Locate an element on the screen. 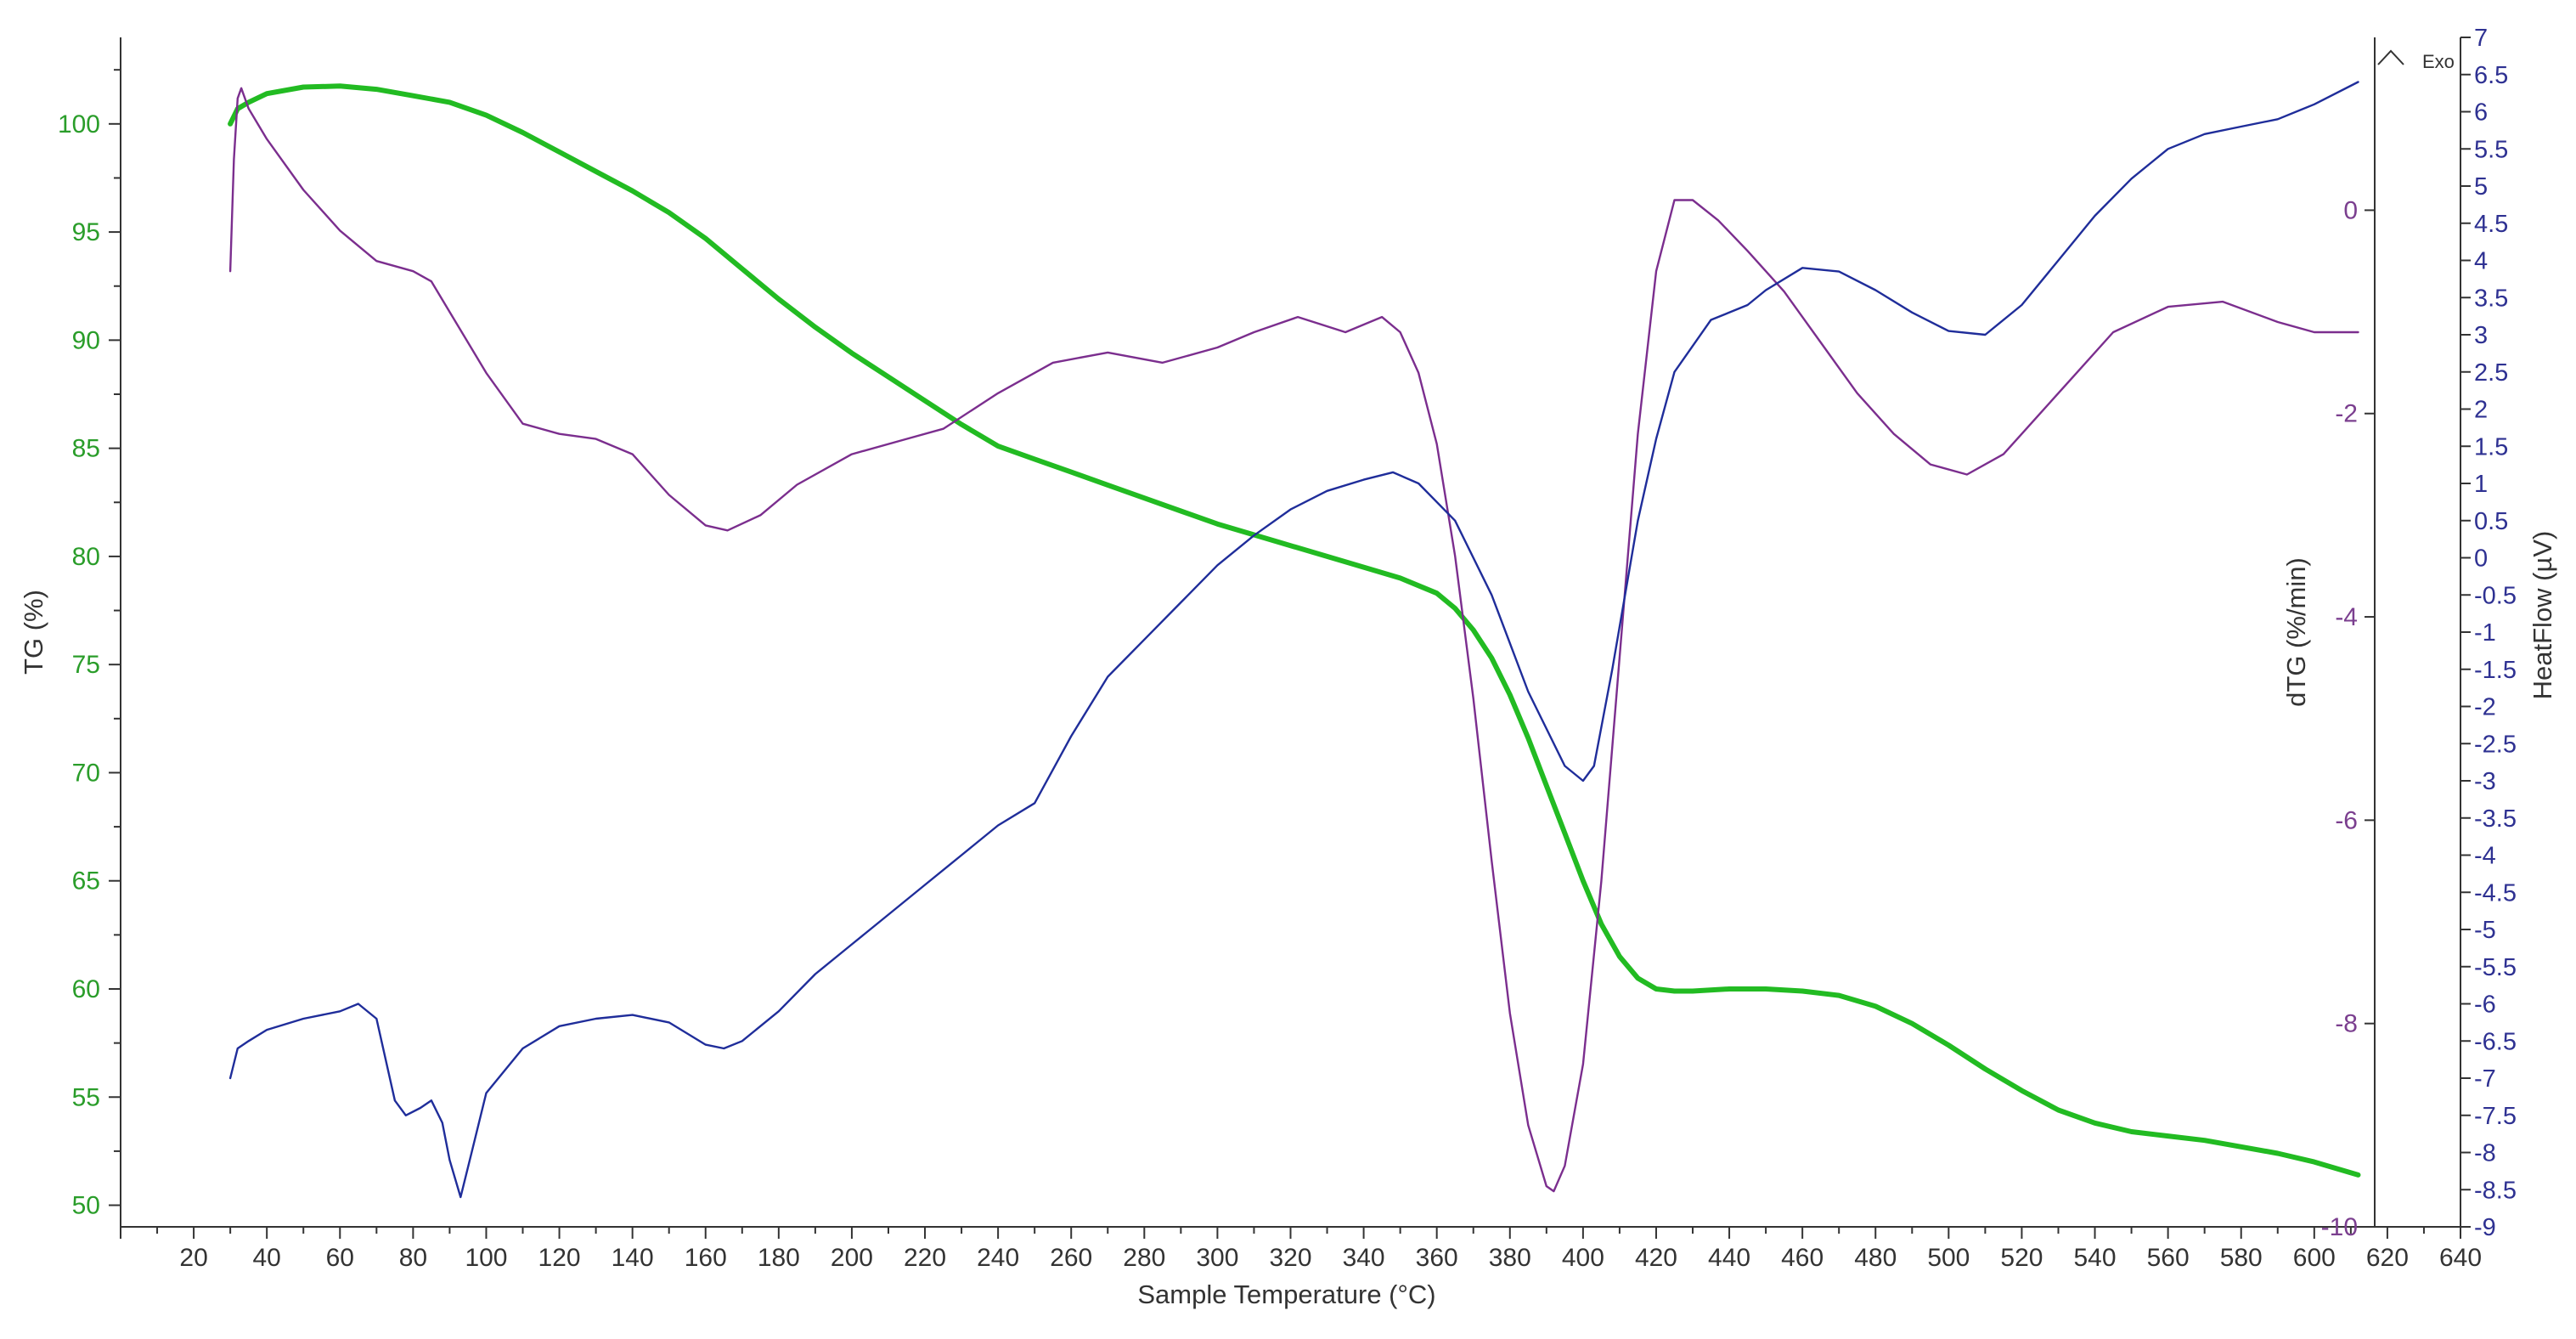  tg-tick-label: 85 is located at coordinates (86, 449).